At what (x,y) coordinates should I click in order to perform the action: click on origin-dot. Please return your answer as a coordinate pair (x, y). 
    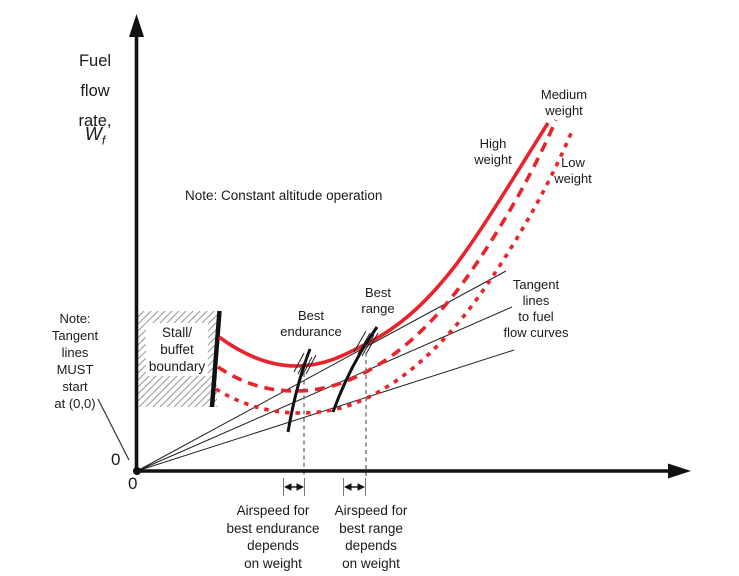
    Looking at the image, I should click on (137, 471).